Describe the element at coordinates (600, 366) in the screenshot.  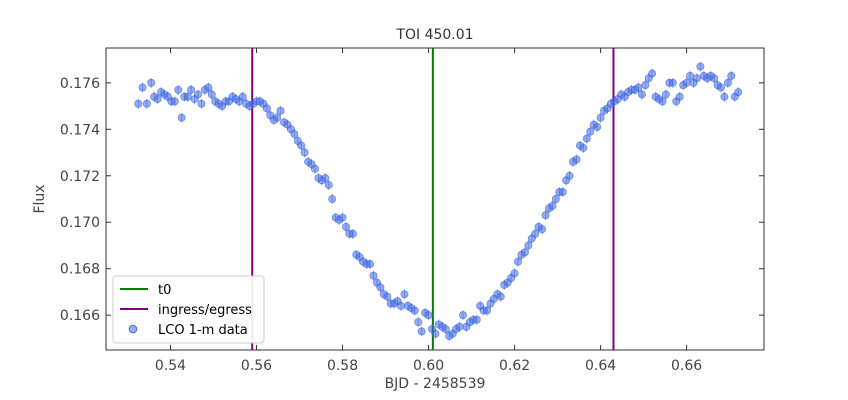
I see `x-tick-label: 0.64` at that location.